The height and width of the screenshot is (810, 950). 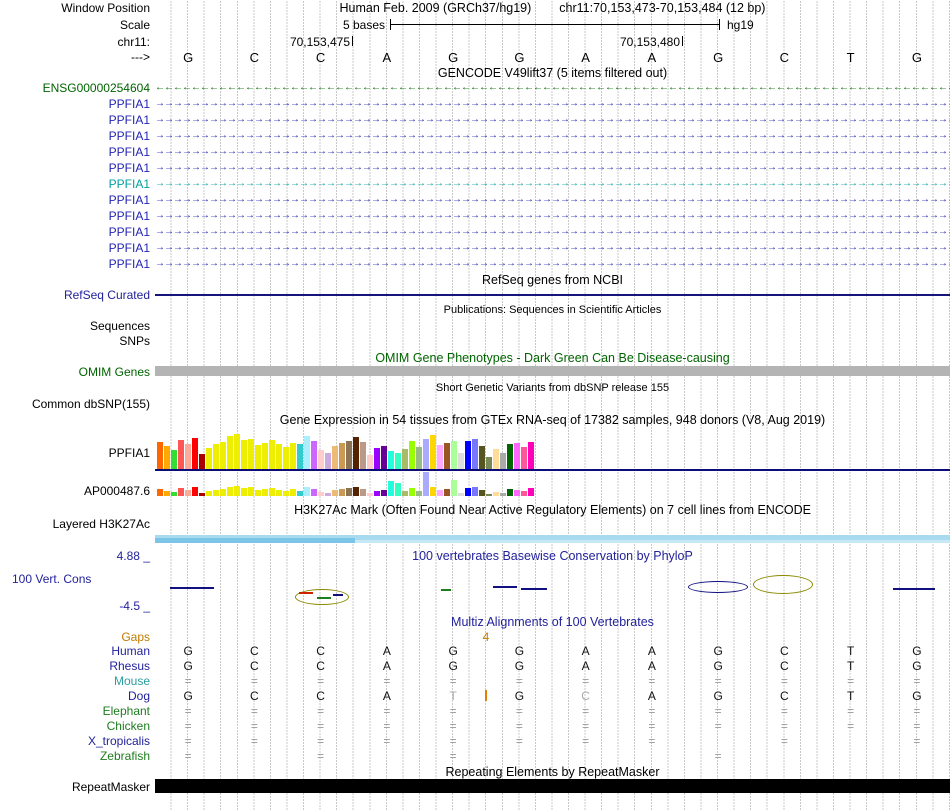 I want to click on snps-label: SNPs, so click(x=134, y=341).